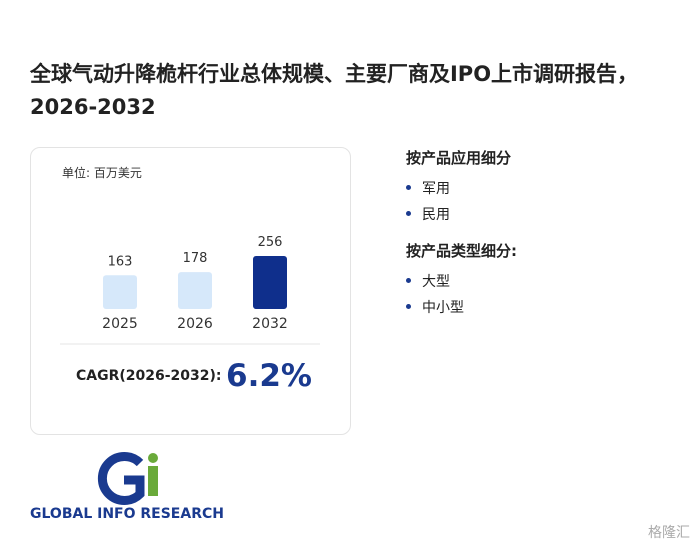  I want to click on segment-item: 军用, so click(461, 188).